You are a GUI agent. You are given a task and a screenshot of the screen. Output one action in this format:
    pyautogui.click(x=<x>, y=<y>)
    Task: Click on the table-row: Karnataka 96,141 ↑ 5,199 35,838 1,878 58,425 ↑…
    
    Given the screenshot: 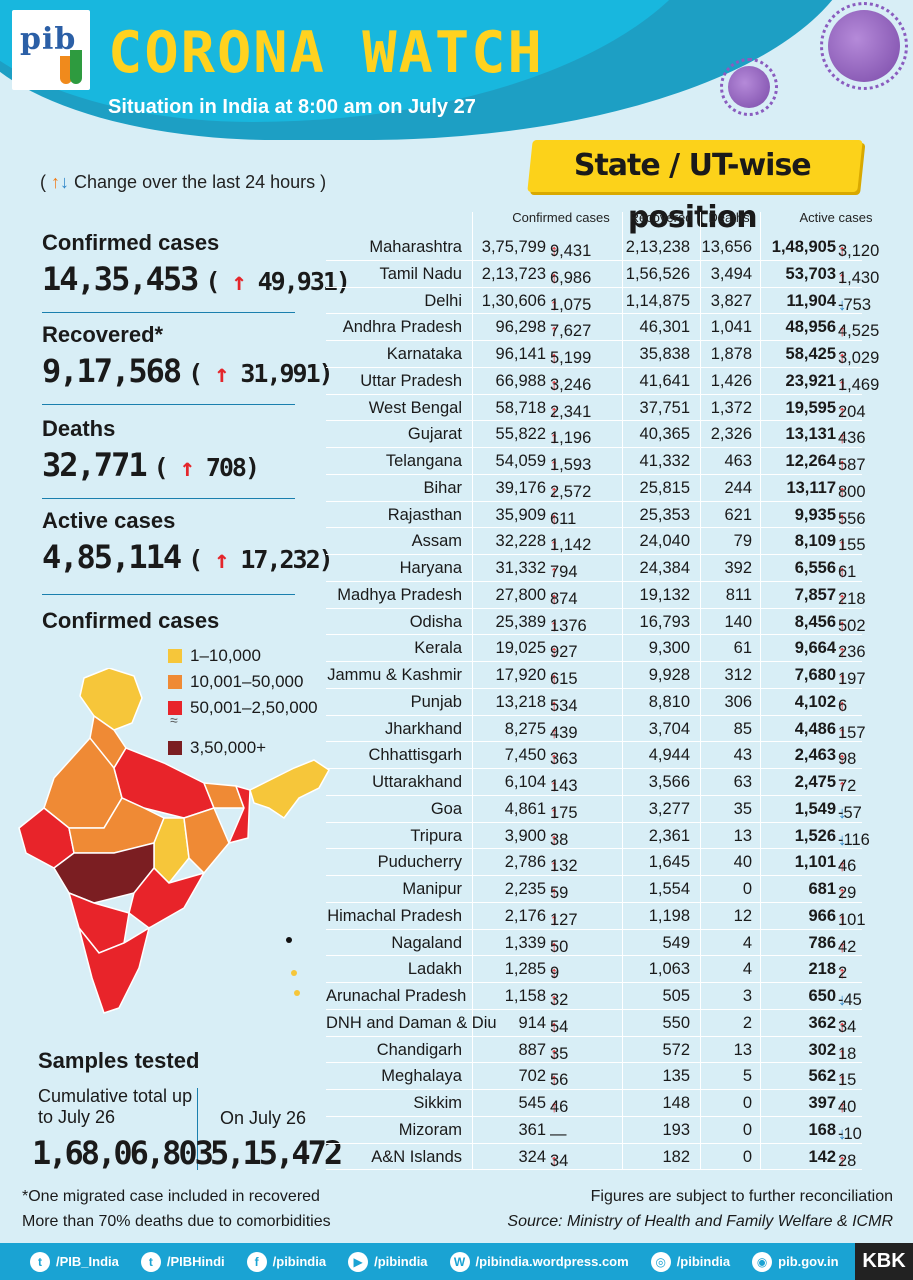 What is the action you would take?
    pyautogui.click(x=602, y=354)
    